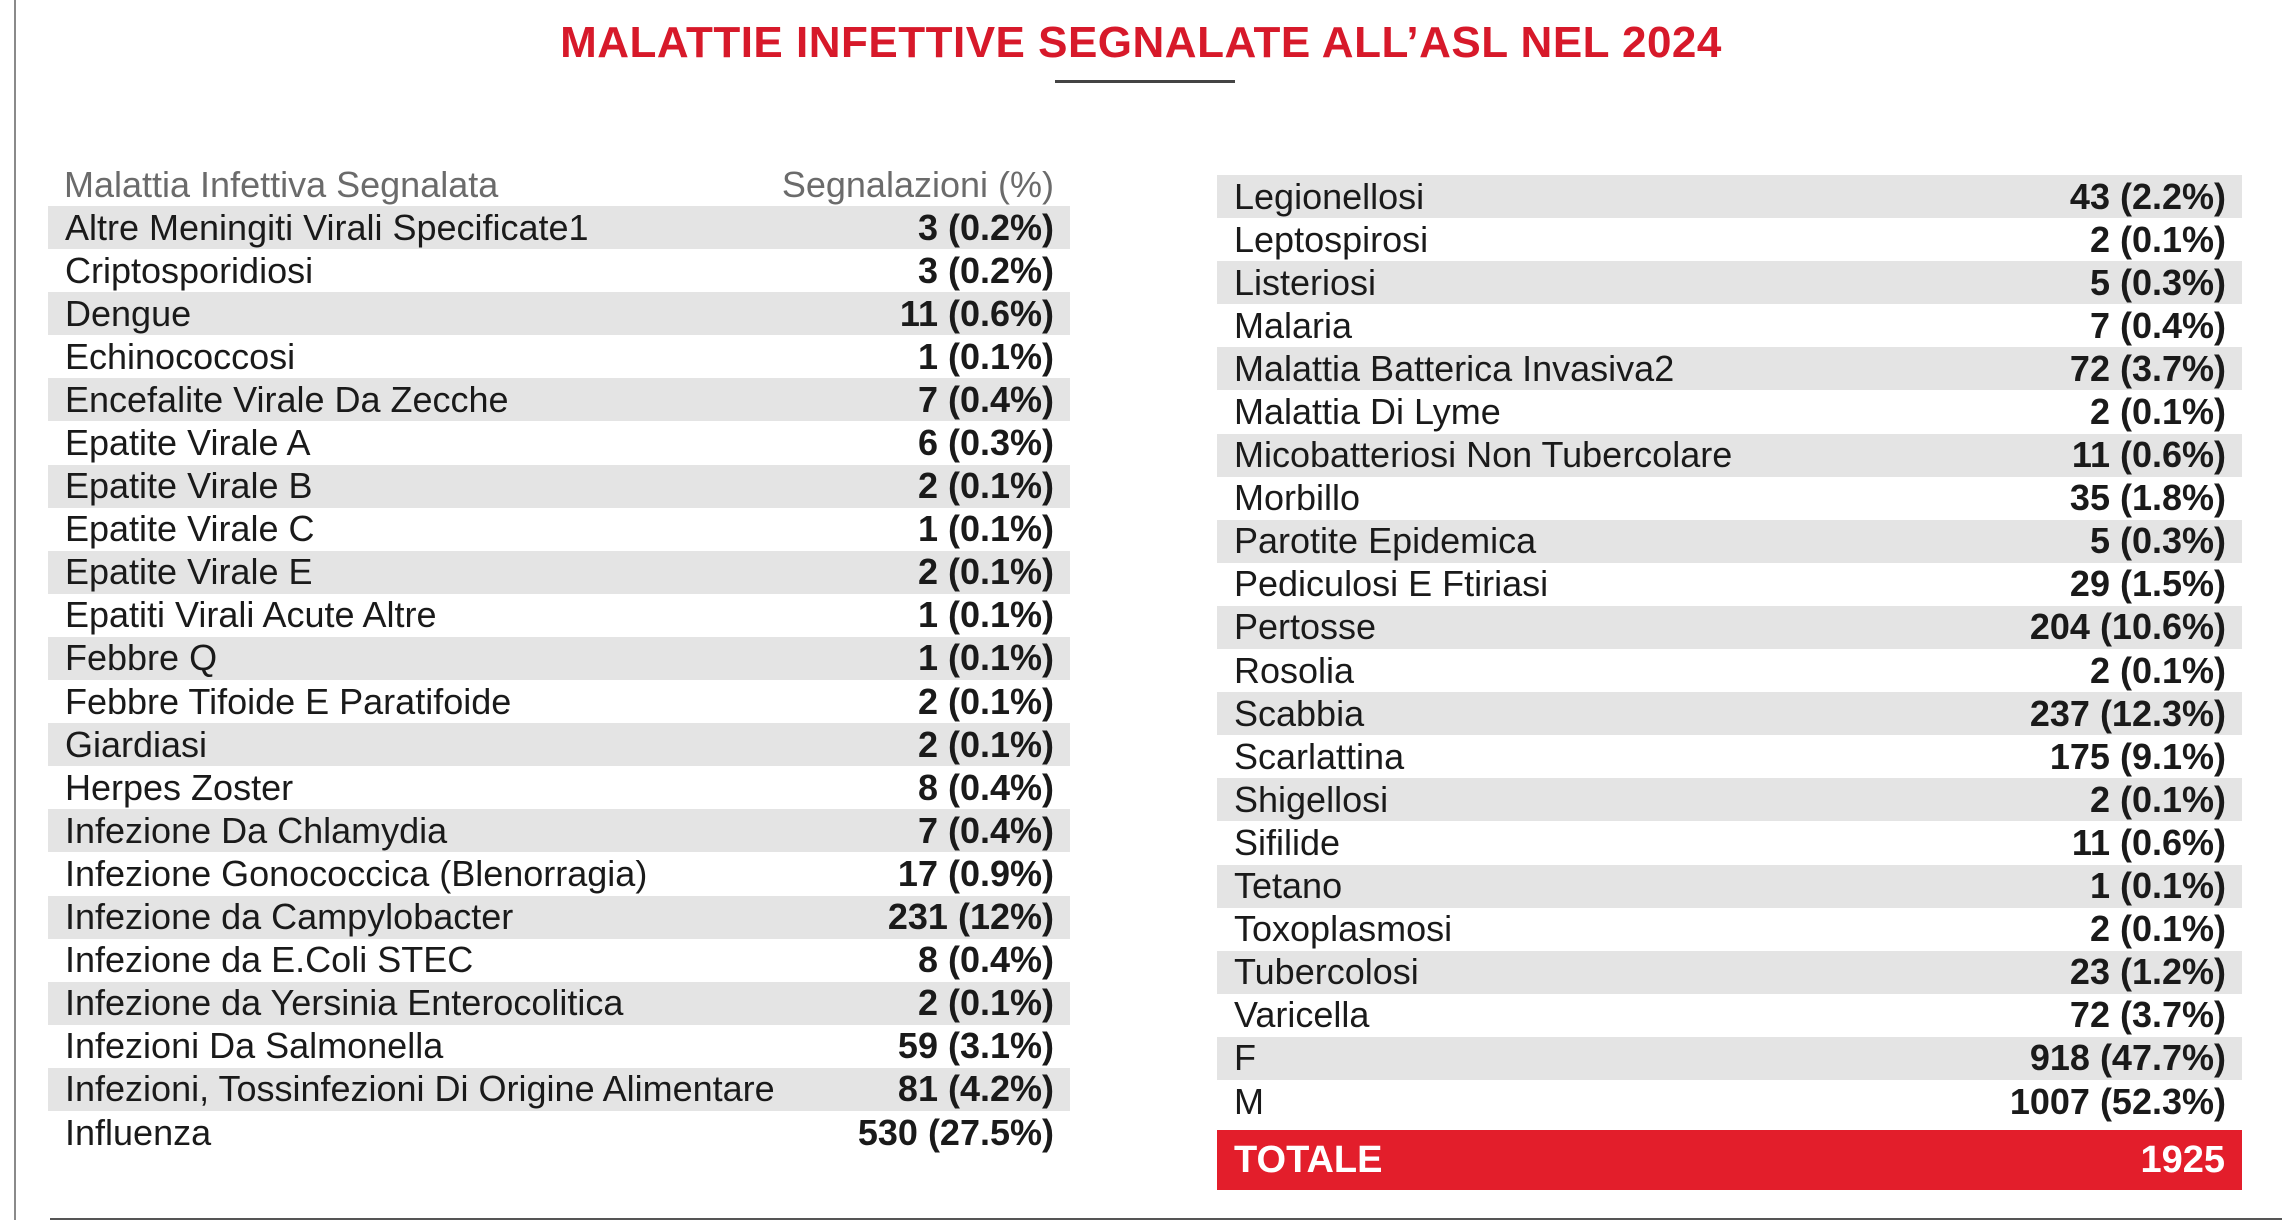  What do you see at coordinates (559, 400) in the screenshot?
I see `table-row: Encefalite Virale Da Zecche 7 (0.4%)` at bounding box center [559, 400].